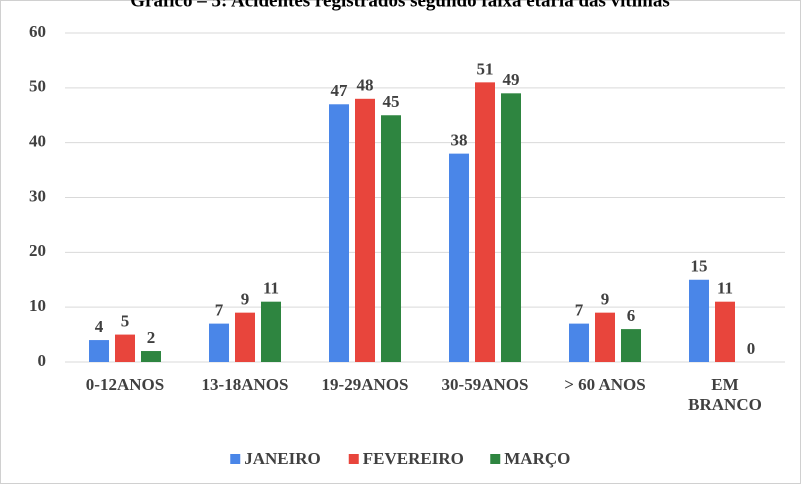 The width and height of the screenshot is (801, 484). Describe the element at coordinates (245, 384) in the screenshot. I see `x-tick-label: 13-18ANOS` at that location.